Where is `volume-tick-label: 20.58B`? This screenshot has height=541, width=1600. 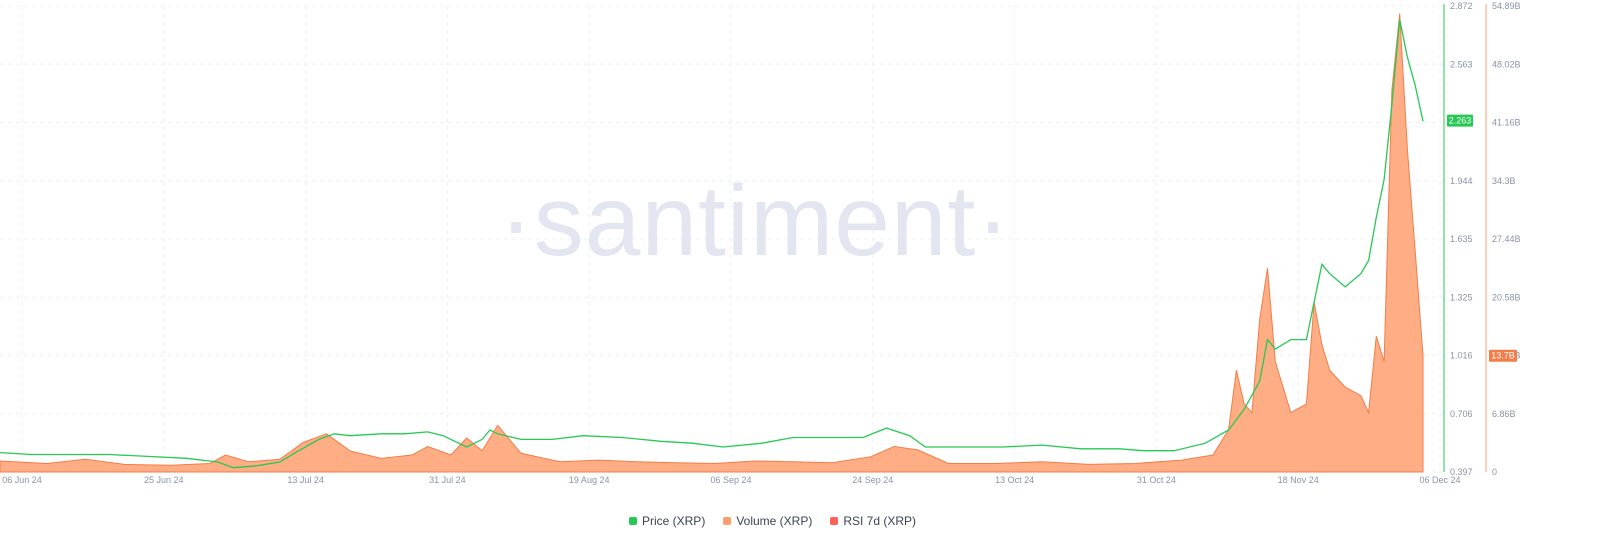
volume-tick-label: 20.58B is located at coordinates (1506, 297).